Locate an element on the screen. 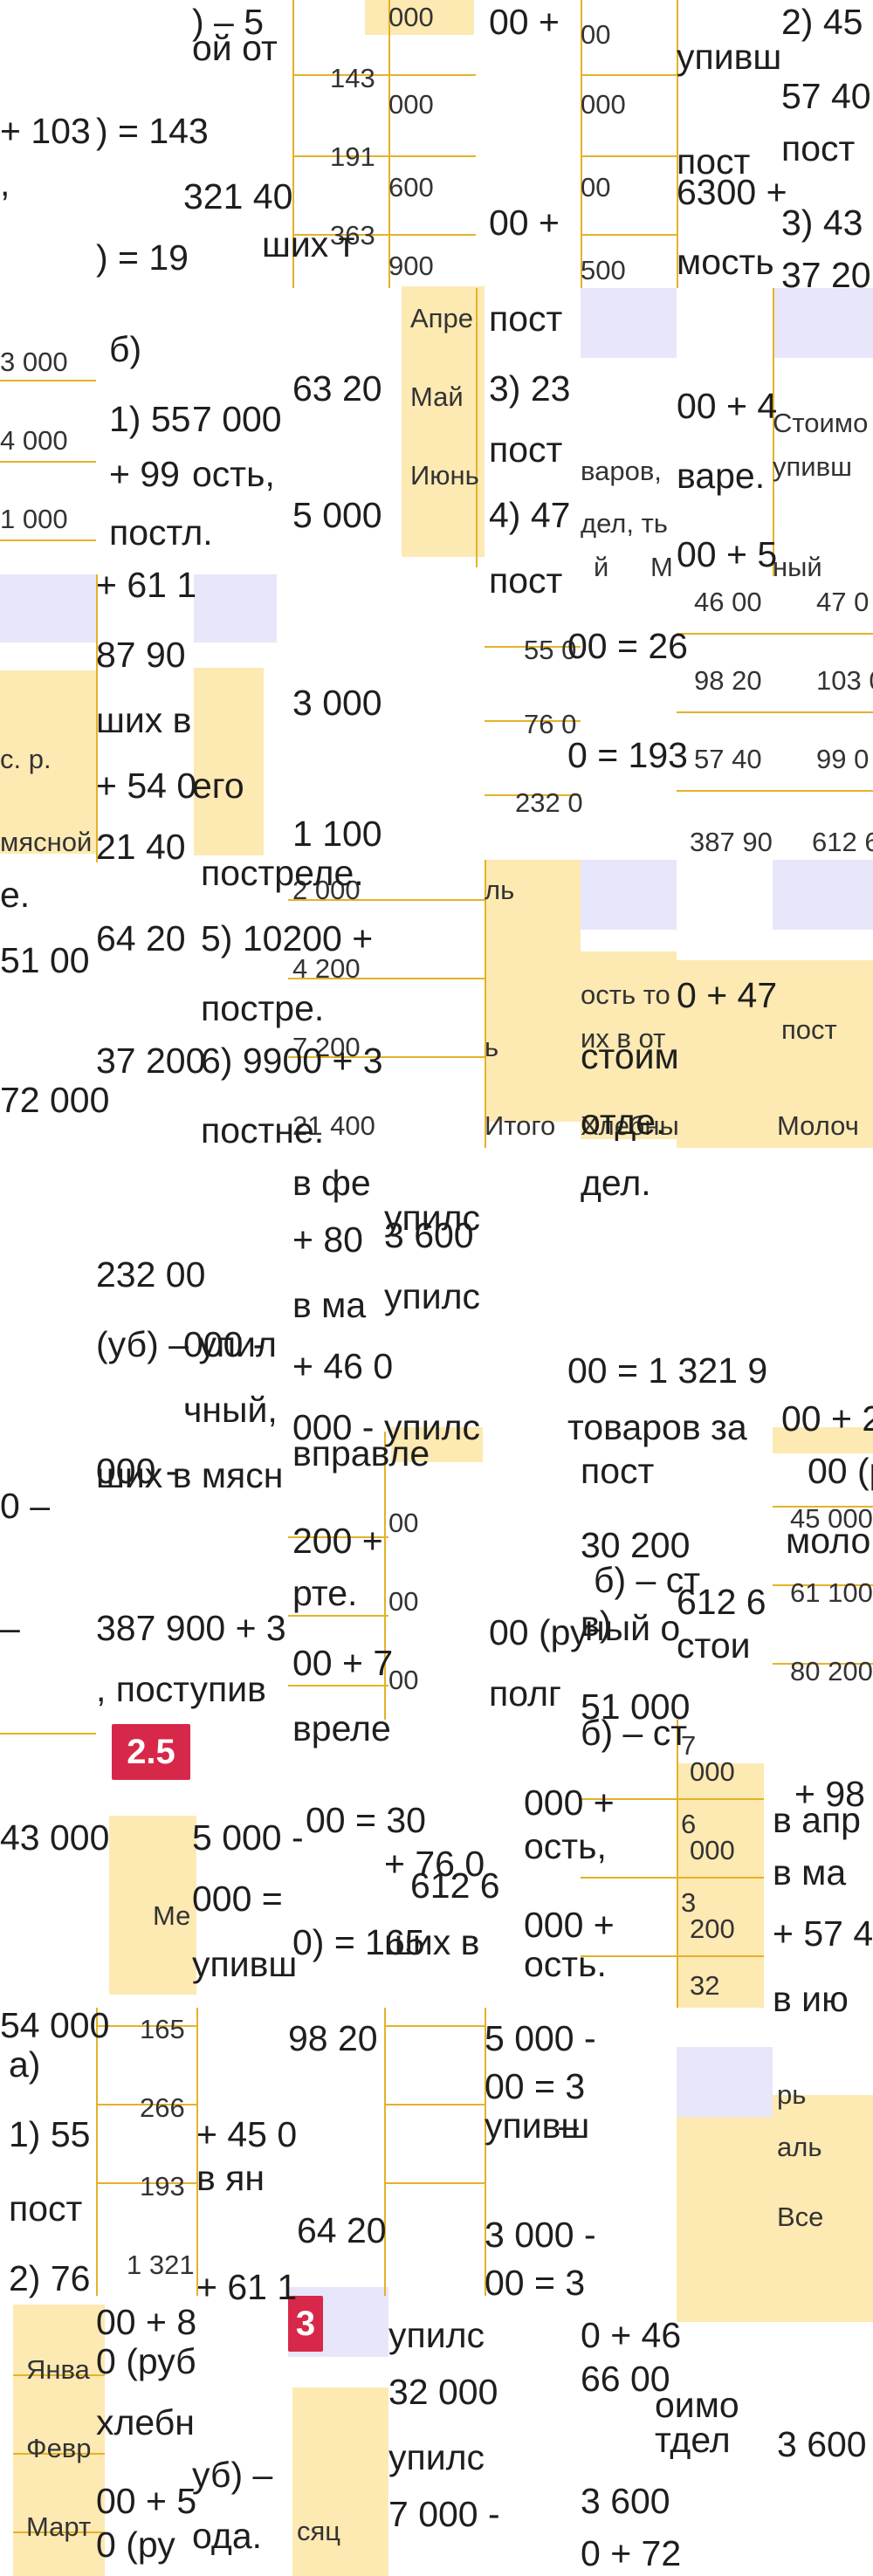  table-cell: 193 is located at coordinates (162, 2186).